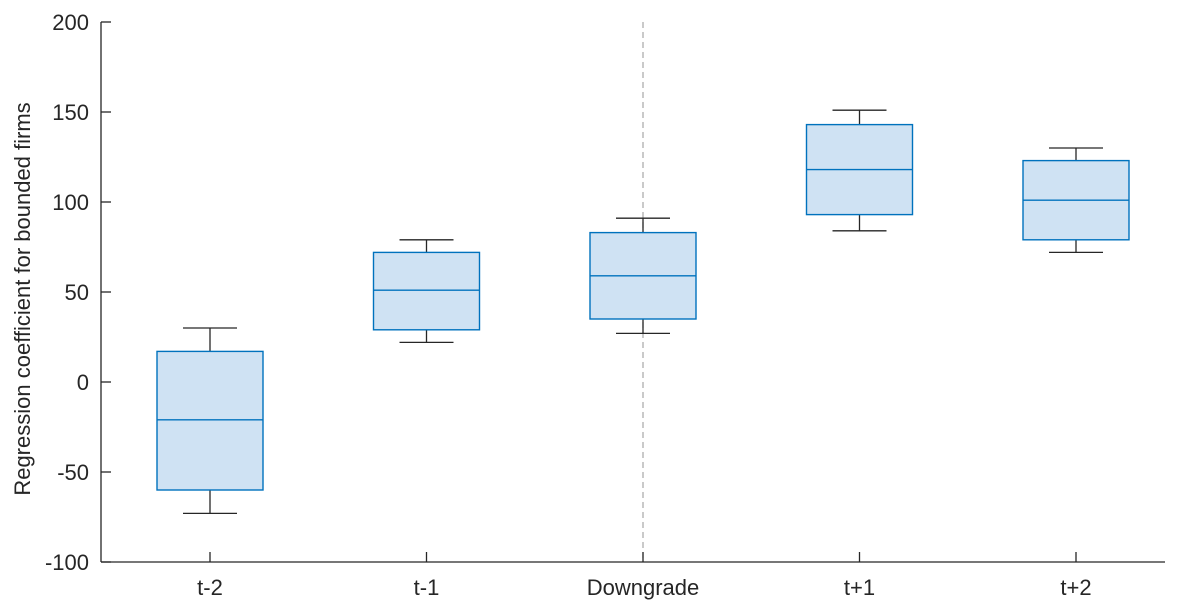  What do you see at coordinates (22, 298) in the screenshot?
I see `y-axis-title: Regression coefficient for bounded firms` at bounding box center [22, 298].